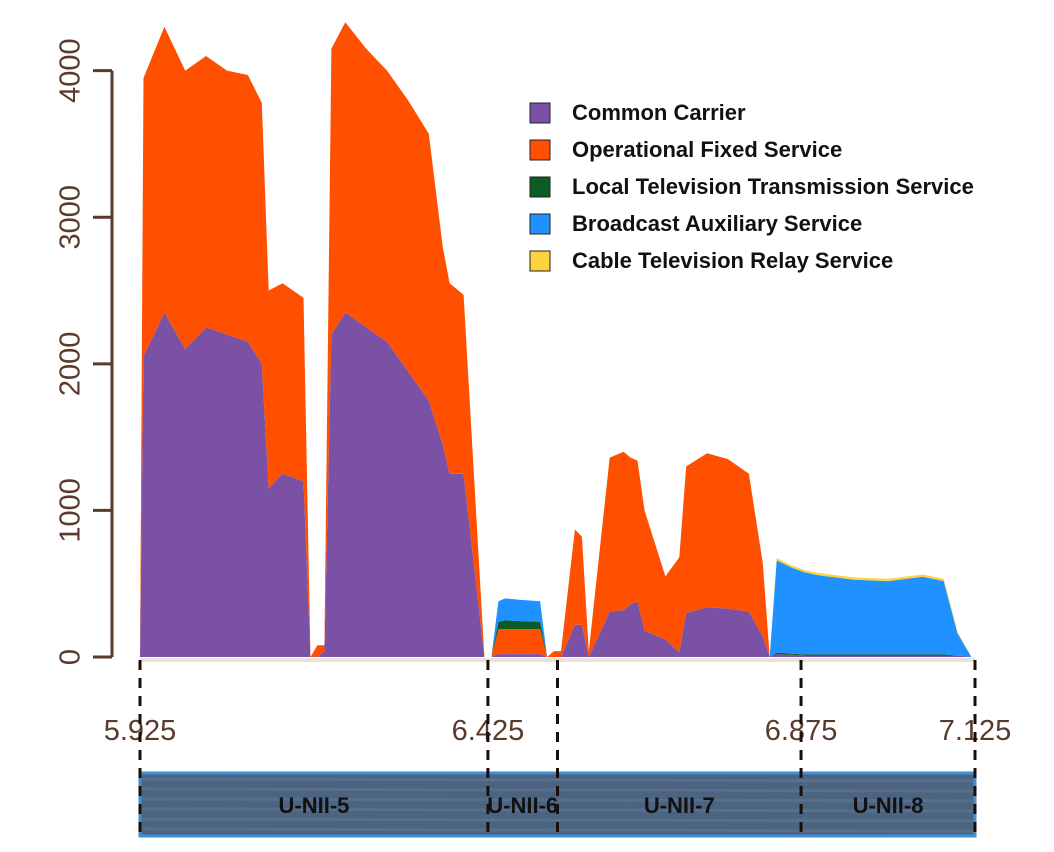  I want to click on y-tick-label: 2000, so click(71, 364).